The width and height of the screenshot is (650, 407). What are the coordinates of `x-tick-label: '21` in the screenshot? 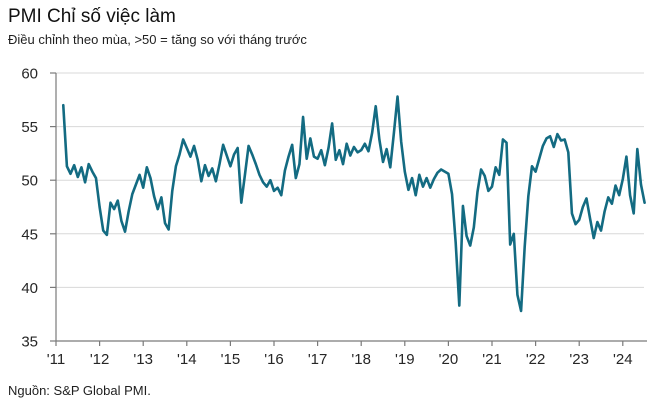 It's located at (492, 359).